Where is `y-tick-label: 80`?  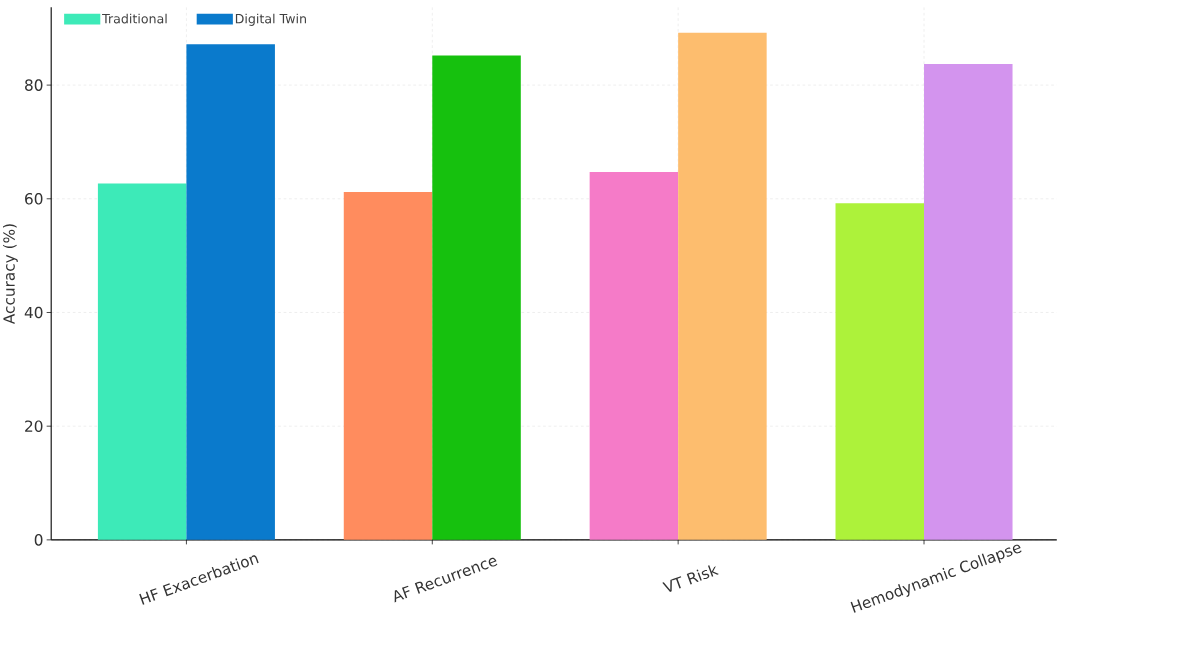 y-tick-label: 80 is located at coordinates (34, 85).